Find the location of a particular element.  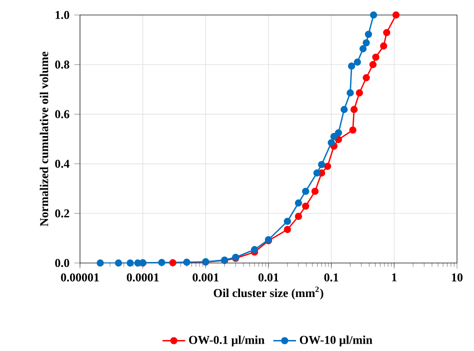

y-tick-label: 1.0 is located at coordinates (63, 14).